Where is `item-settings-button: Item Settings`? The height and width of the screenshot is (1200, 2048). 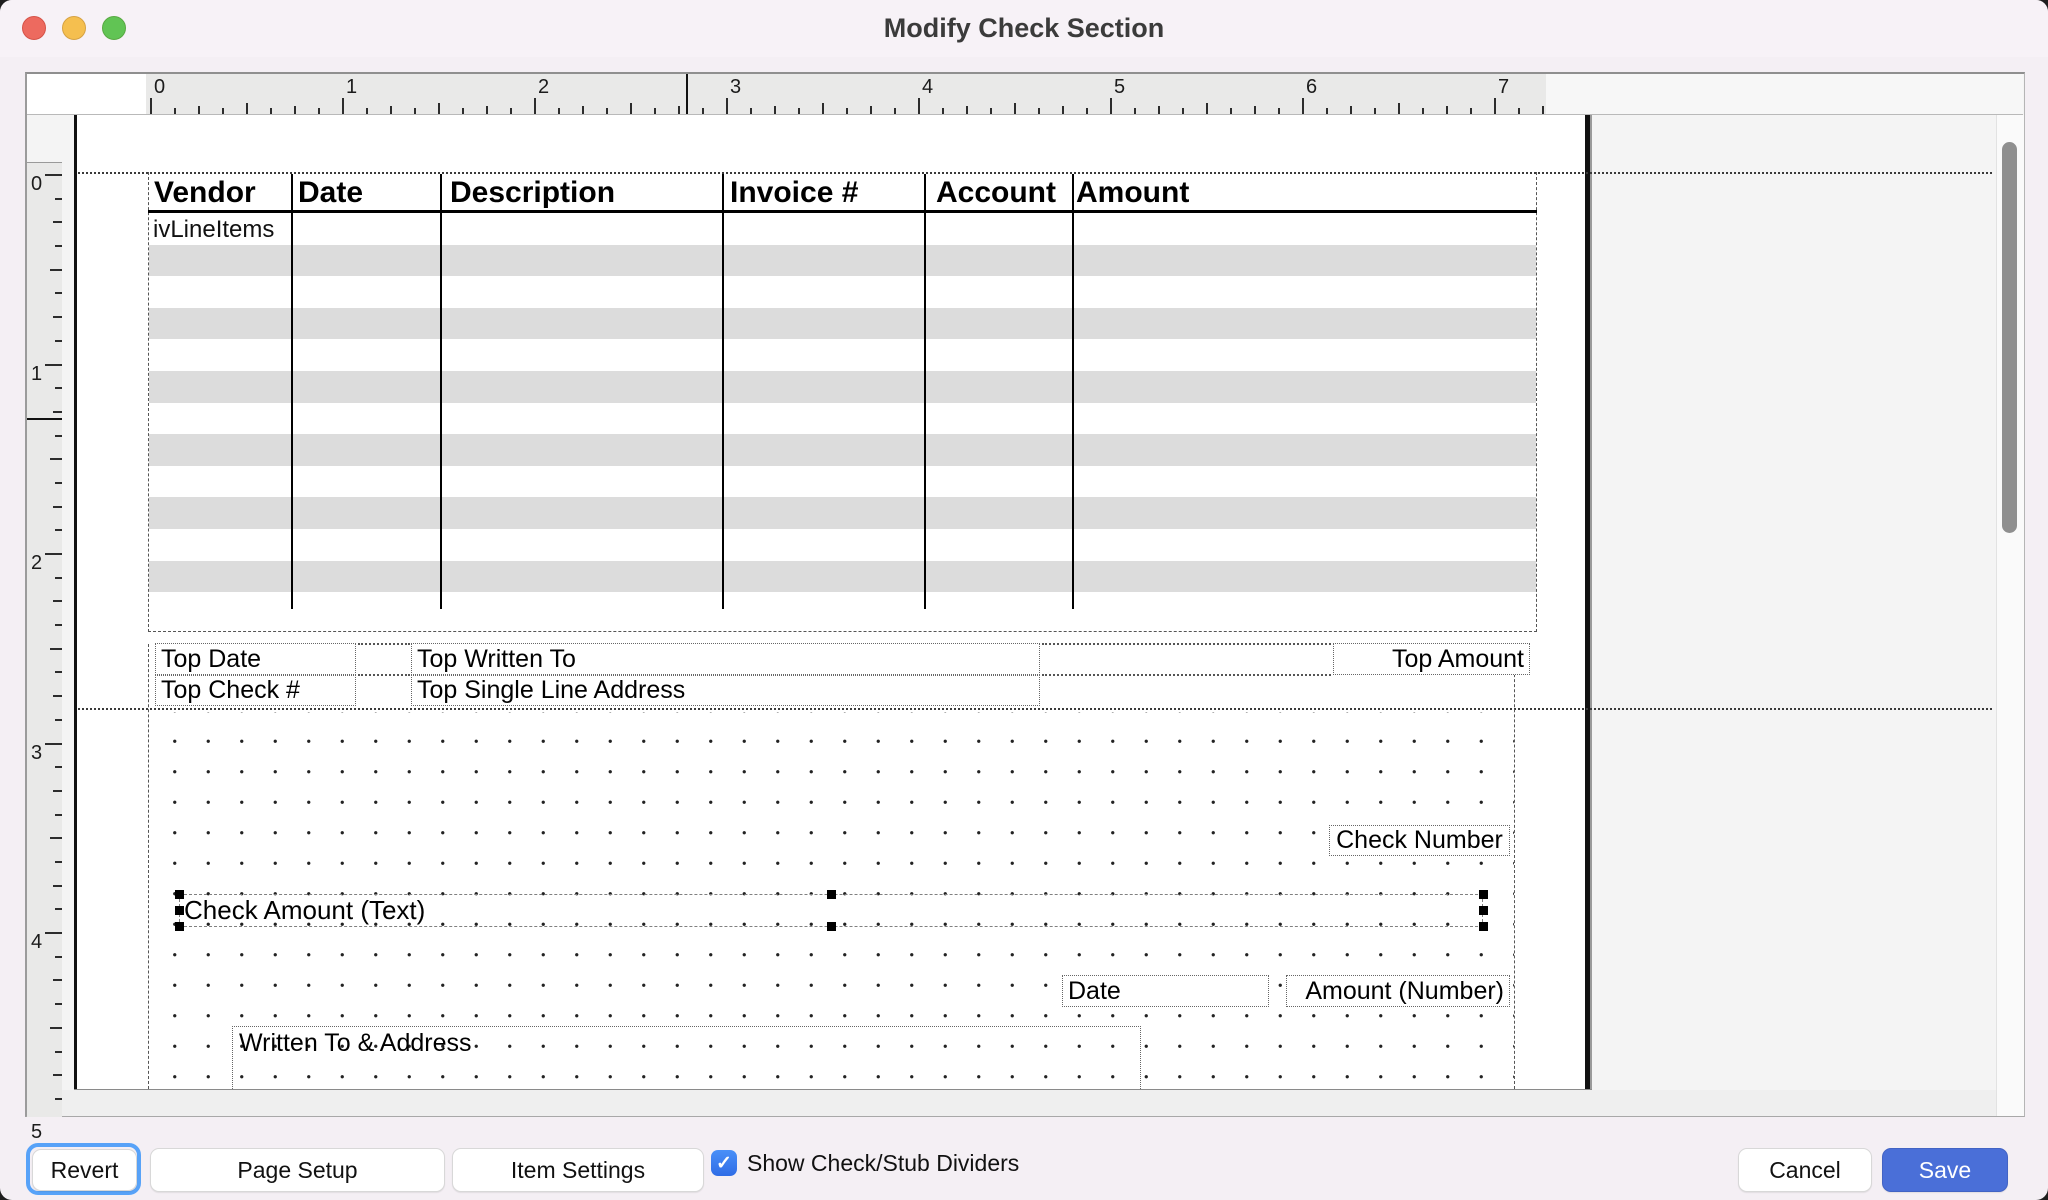 item-settings-button: Item Settings is located at coordinates (578, 1170).